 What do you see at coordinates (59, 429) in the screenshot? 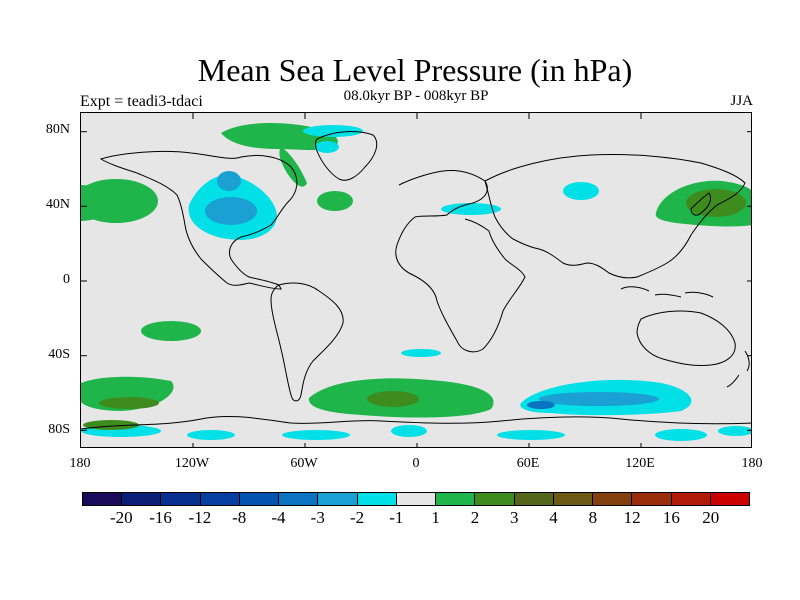
I see `lat-tick-label: 80S` at bounding box center [59, 429].